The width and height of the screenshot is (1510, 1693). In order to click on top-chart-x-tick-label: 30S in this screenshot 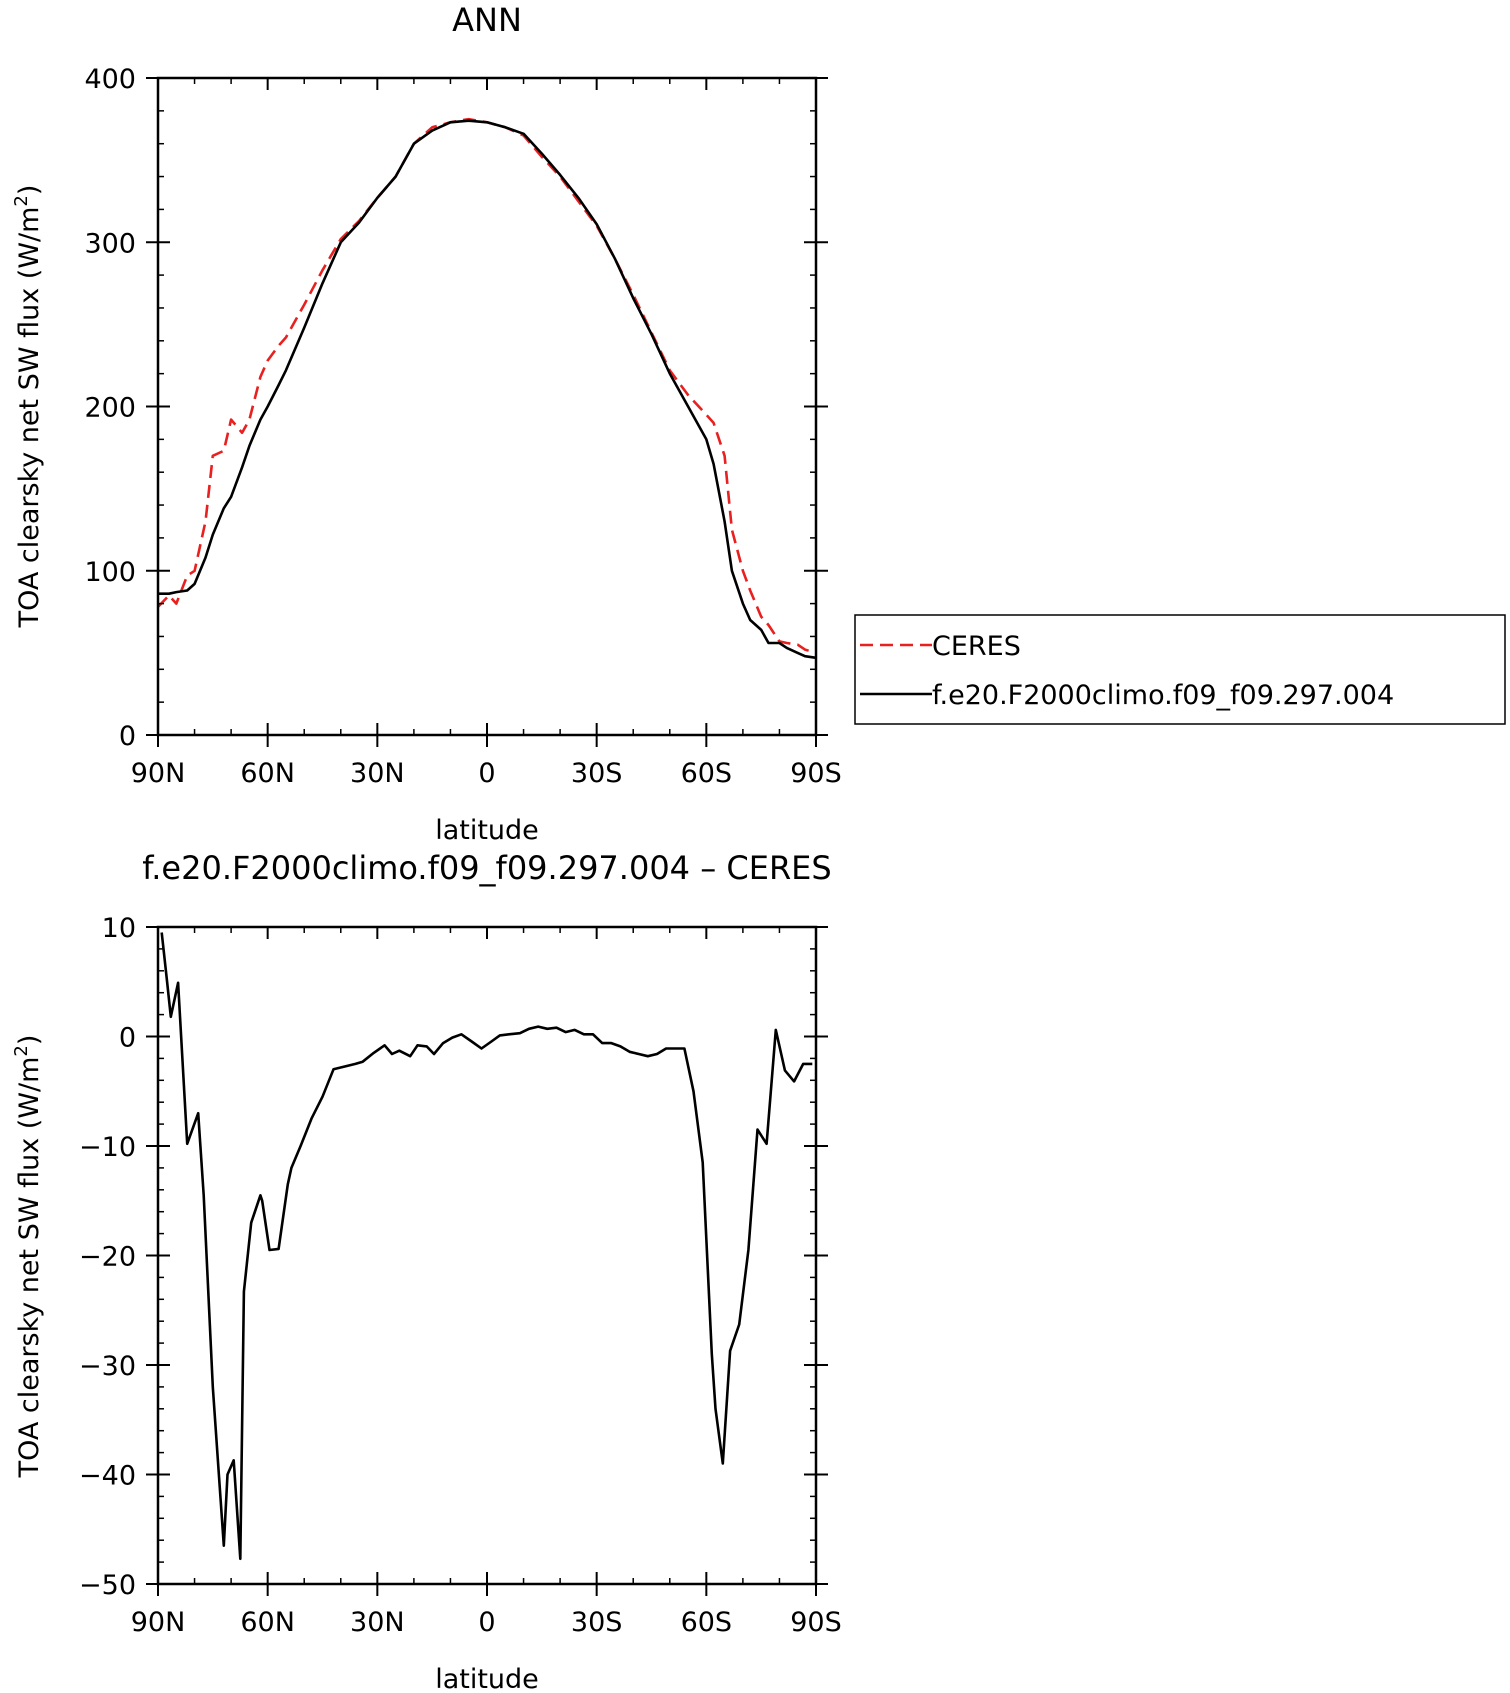, I will do `click(597, 773)`.